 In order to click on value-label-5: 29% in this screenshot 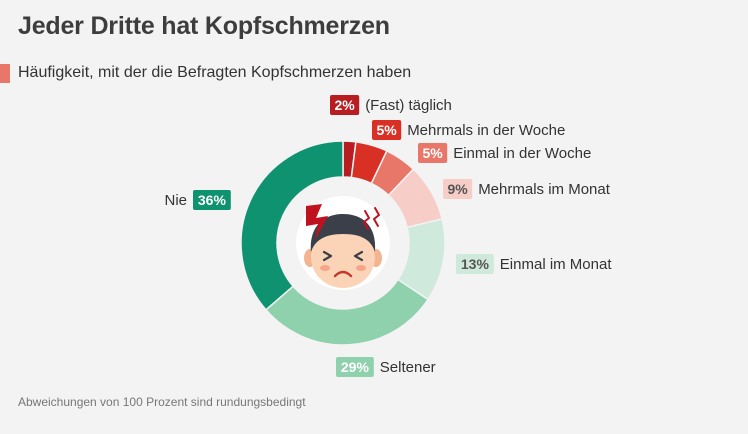, I will do `click(355, 367)`.